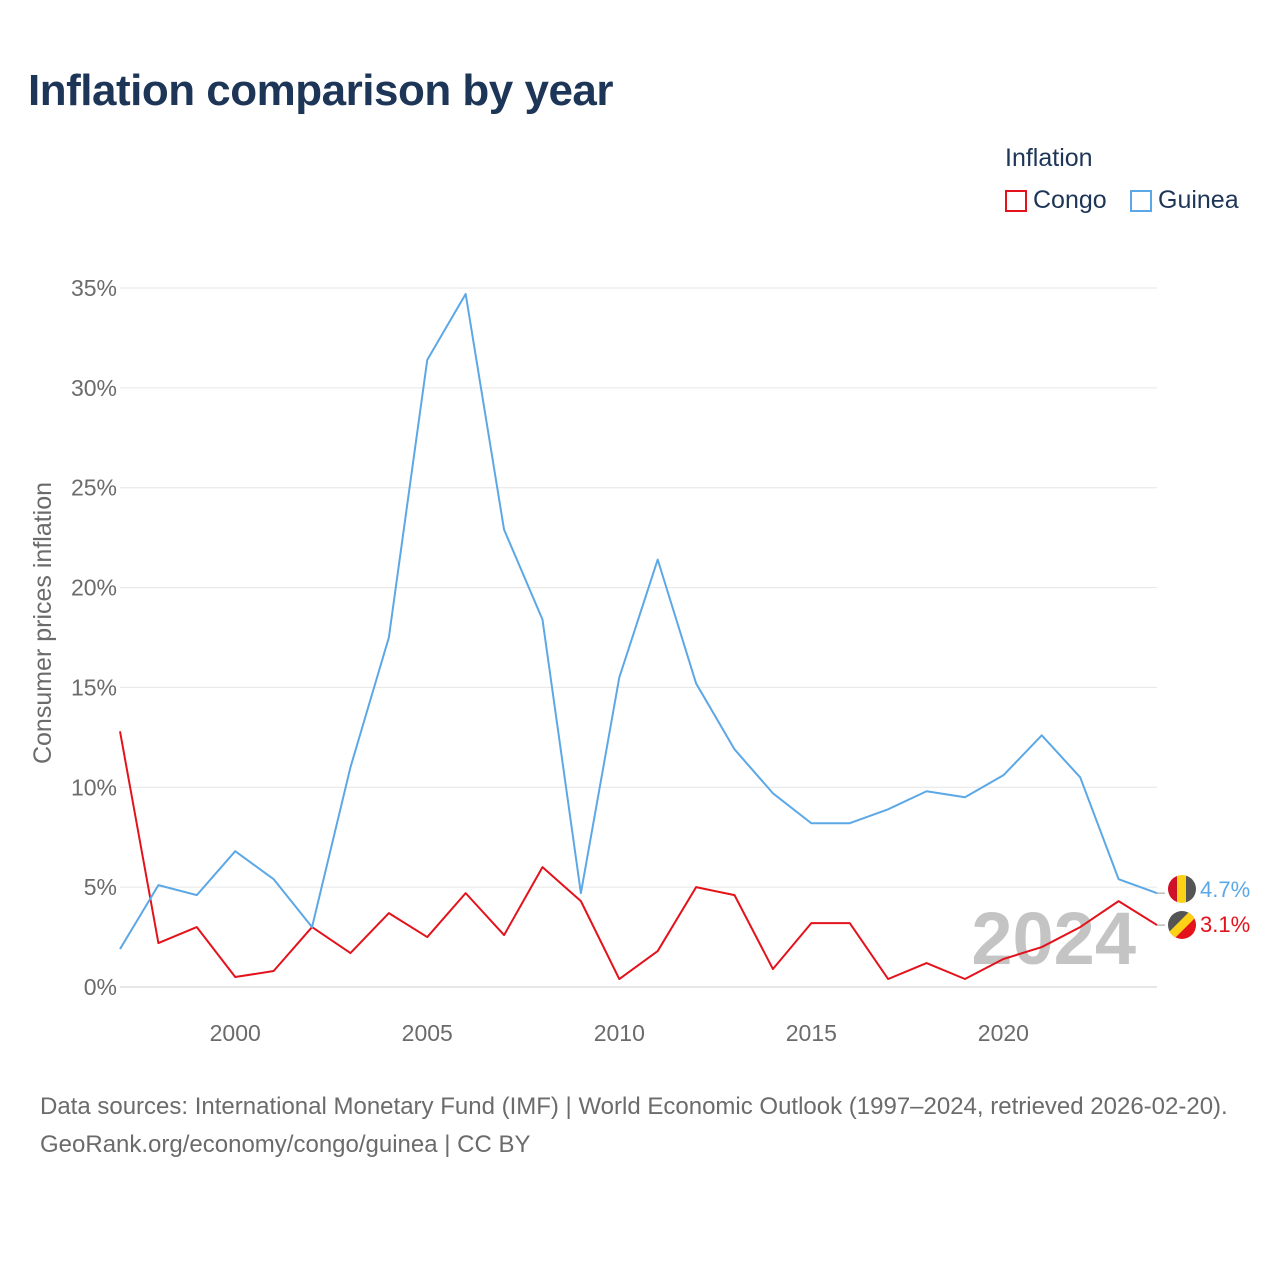 The image size is (1280, 1280). I want to click on y-tick-label: 25%, so click(94, 488).